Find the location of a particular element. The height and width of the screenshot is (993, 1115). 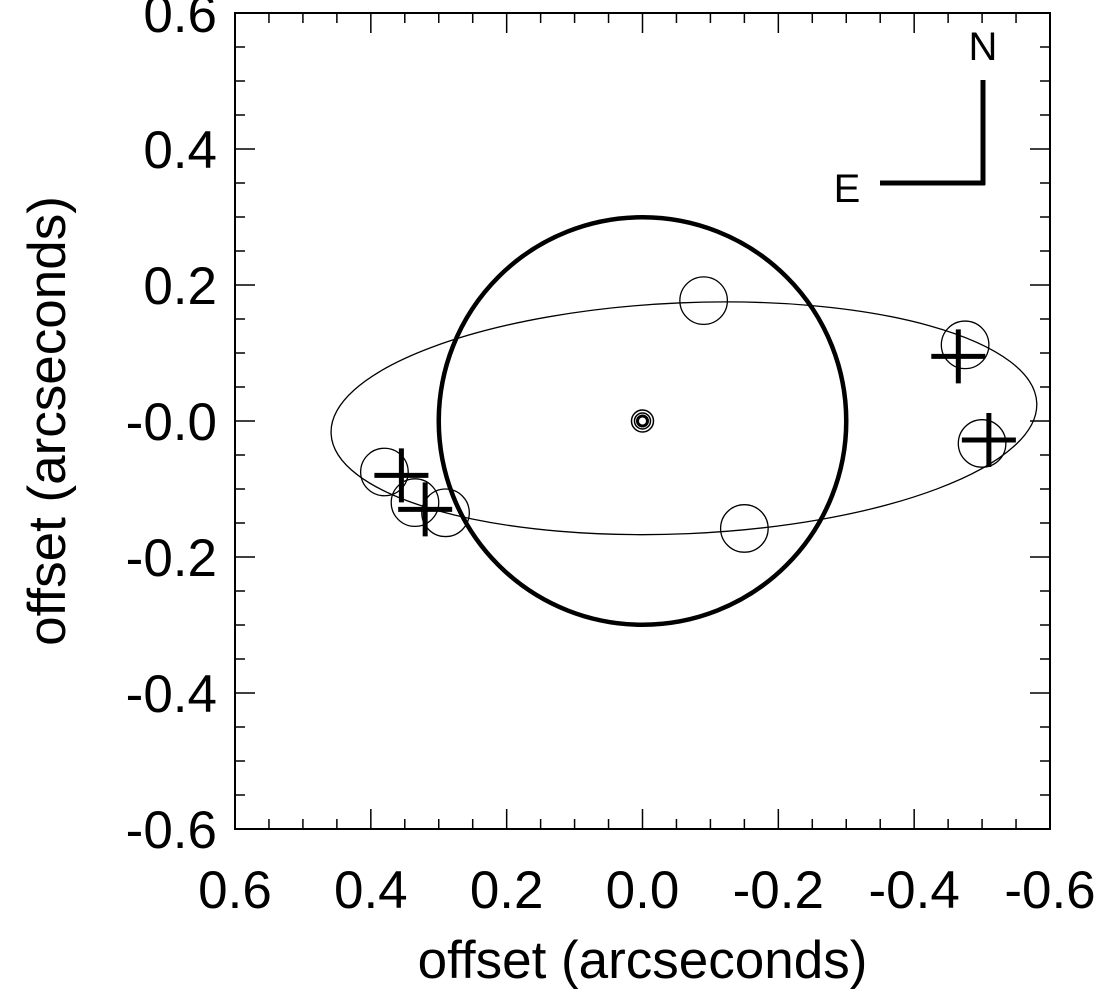

y-tick-label: -0.0 is located at coordinates (171, 422).